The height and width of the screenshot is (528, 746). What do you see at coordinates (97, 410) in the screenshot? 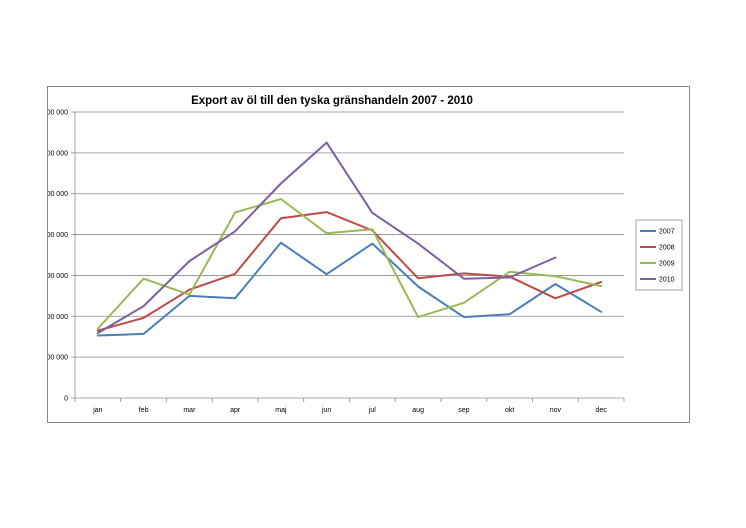
I see `x-tick-label: jan` at bounding box center [97, 410].